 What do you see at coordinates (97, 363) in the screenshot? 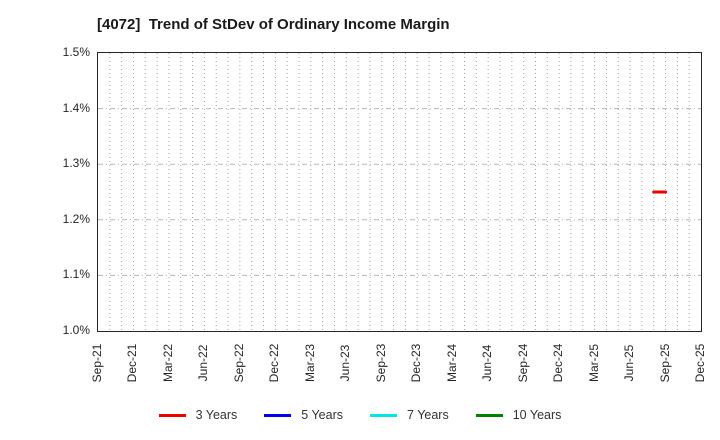
I see `x-axis-tick-label: Sep-21` at bounding box center [97, 363].